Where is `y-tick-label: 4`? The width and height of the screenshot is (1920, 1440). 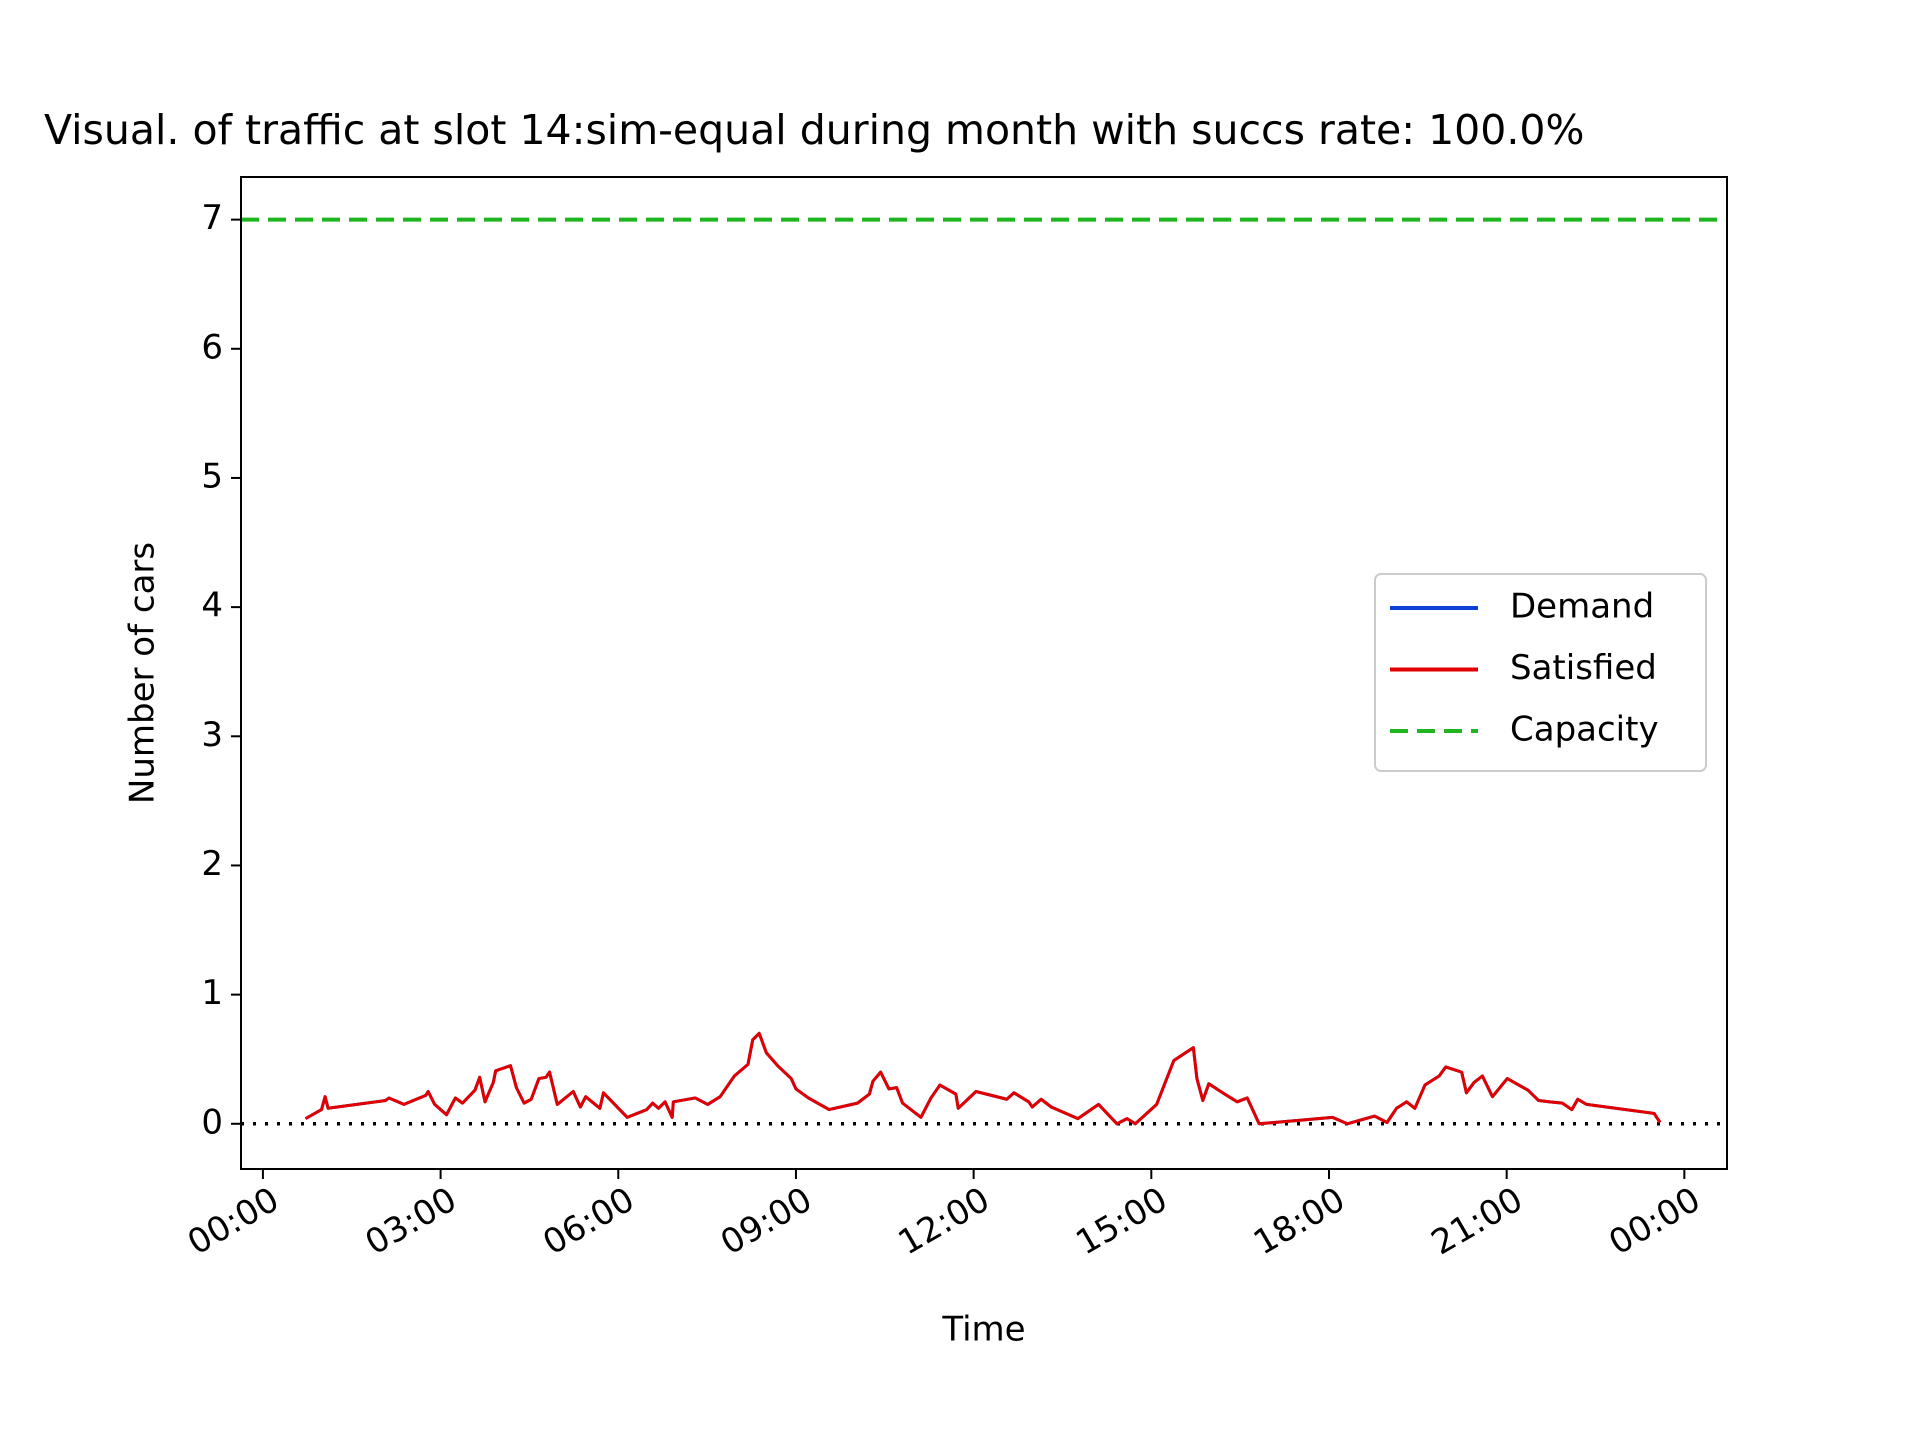 y-tick-label: 4 is located at coordinates (212, 606).